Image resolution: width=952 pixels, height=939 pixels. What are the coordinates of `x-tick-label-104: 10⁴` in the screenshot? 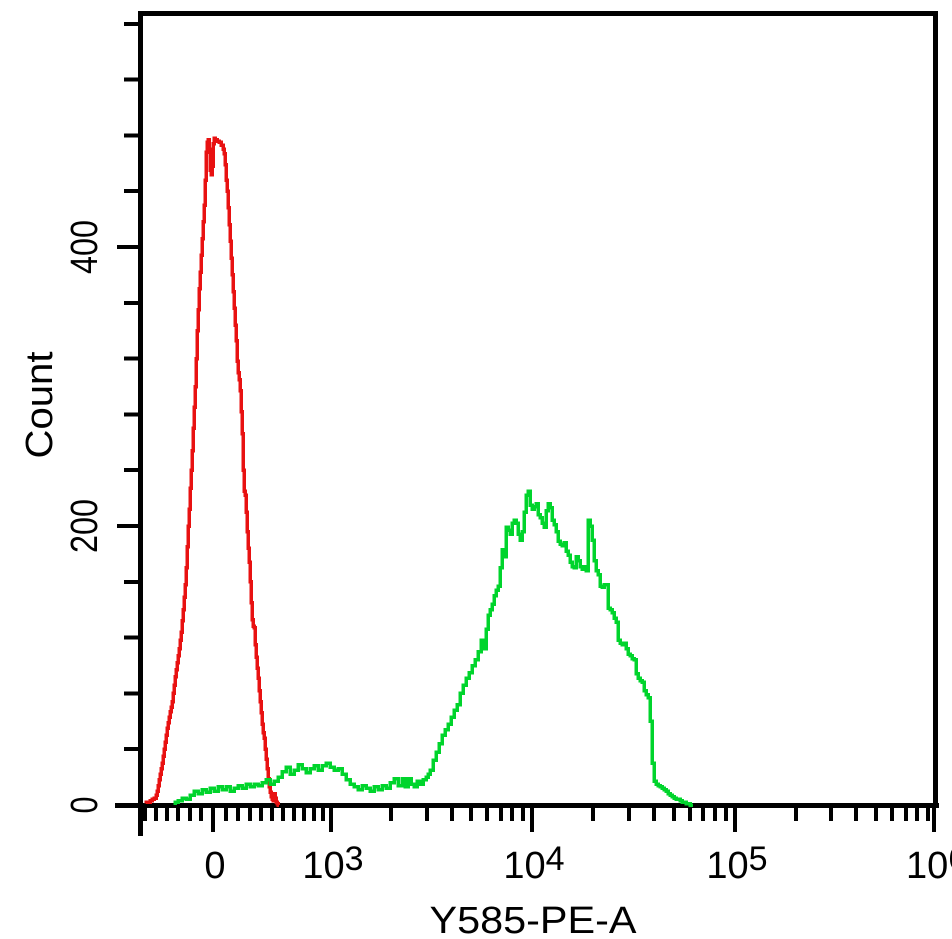 It's located at (533, 863).